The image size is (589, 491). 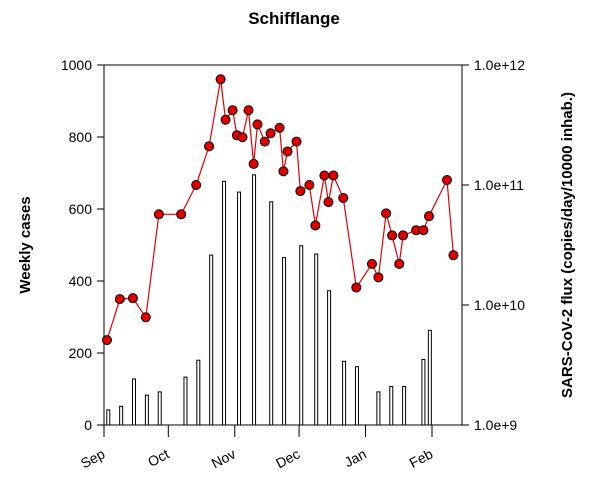 What do you see at coordinates (499, 185) in the screenshot?
I see `y2-tick-label: 1.0e+11` at bounding box center [499, 185].